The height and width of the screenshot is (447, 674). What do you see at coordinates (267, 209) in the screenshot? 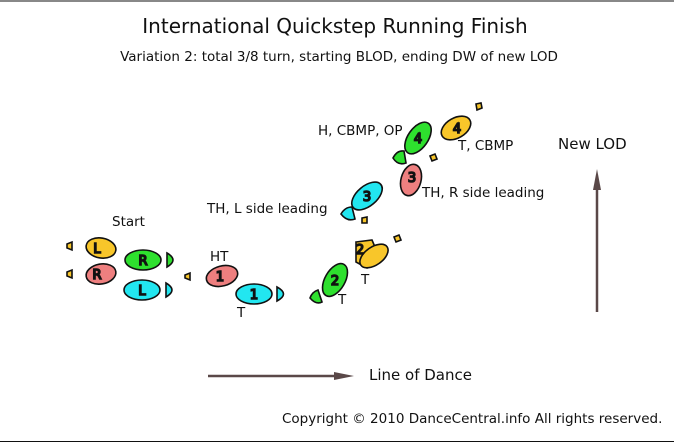
I see `label-th-l-side-leading: TH, L side leading` at bounding box center [267, 209].